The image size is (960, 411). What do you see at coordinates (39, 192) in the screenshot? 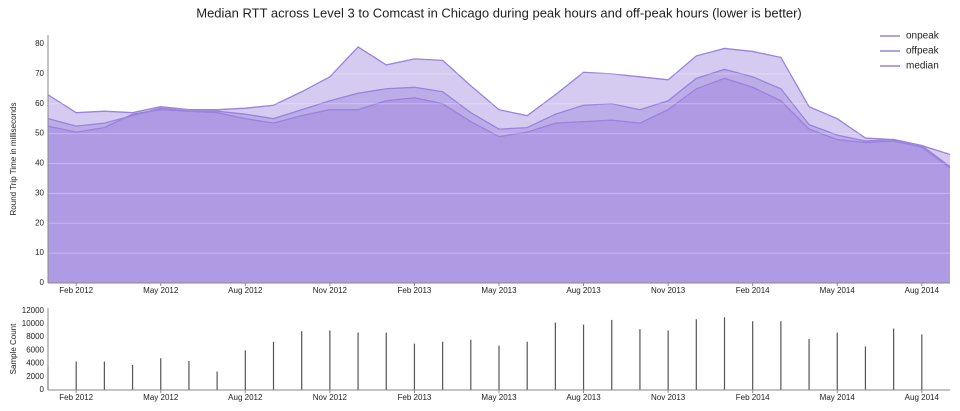
I see `y-tick-label: 30` at bounding box center [39, 192].